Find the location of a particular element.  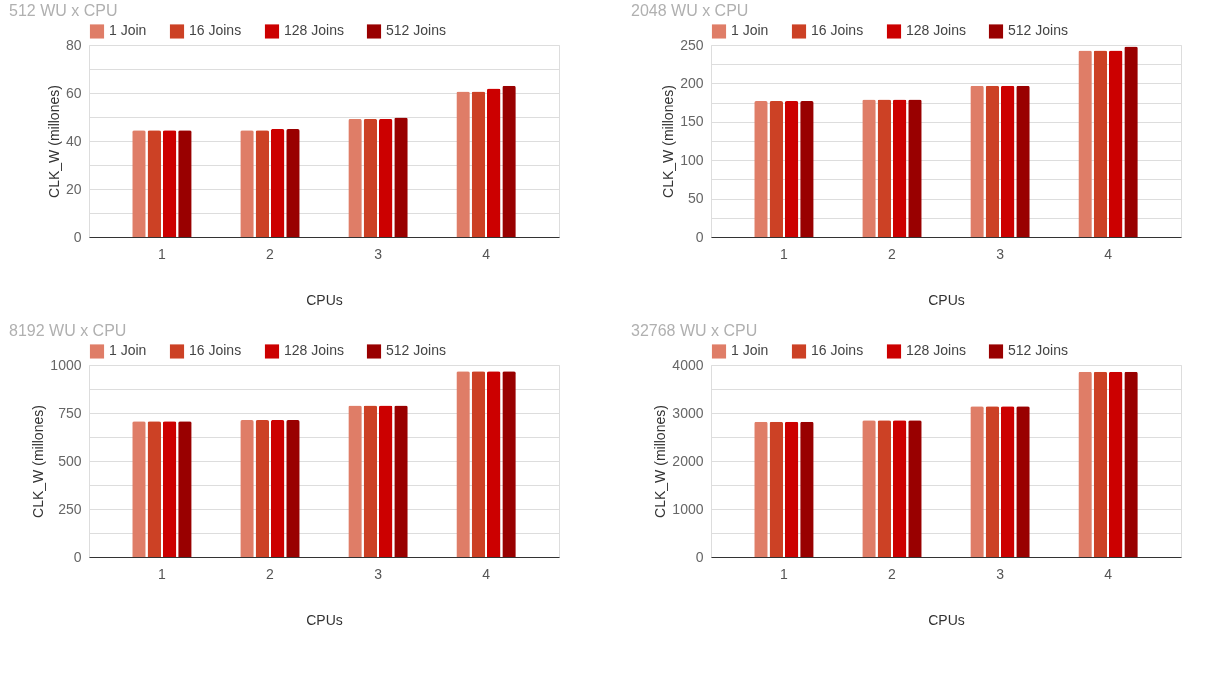

y-tick-label: 50 is located at coordinates (695, 198).